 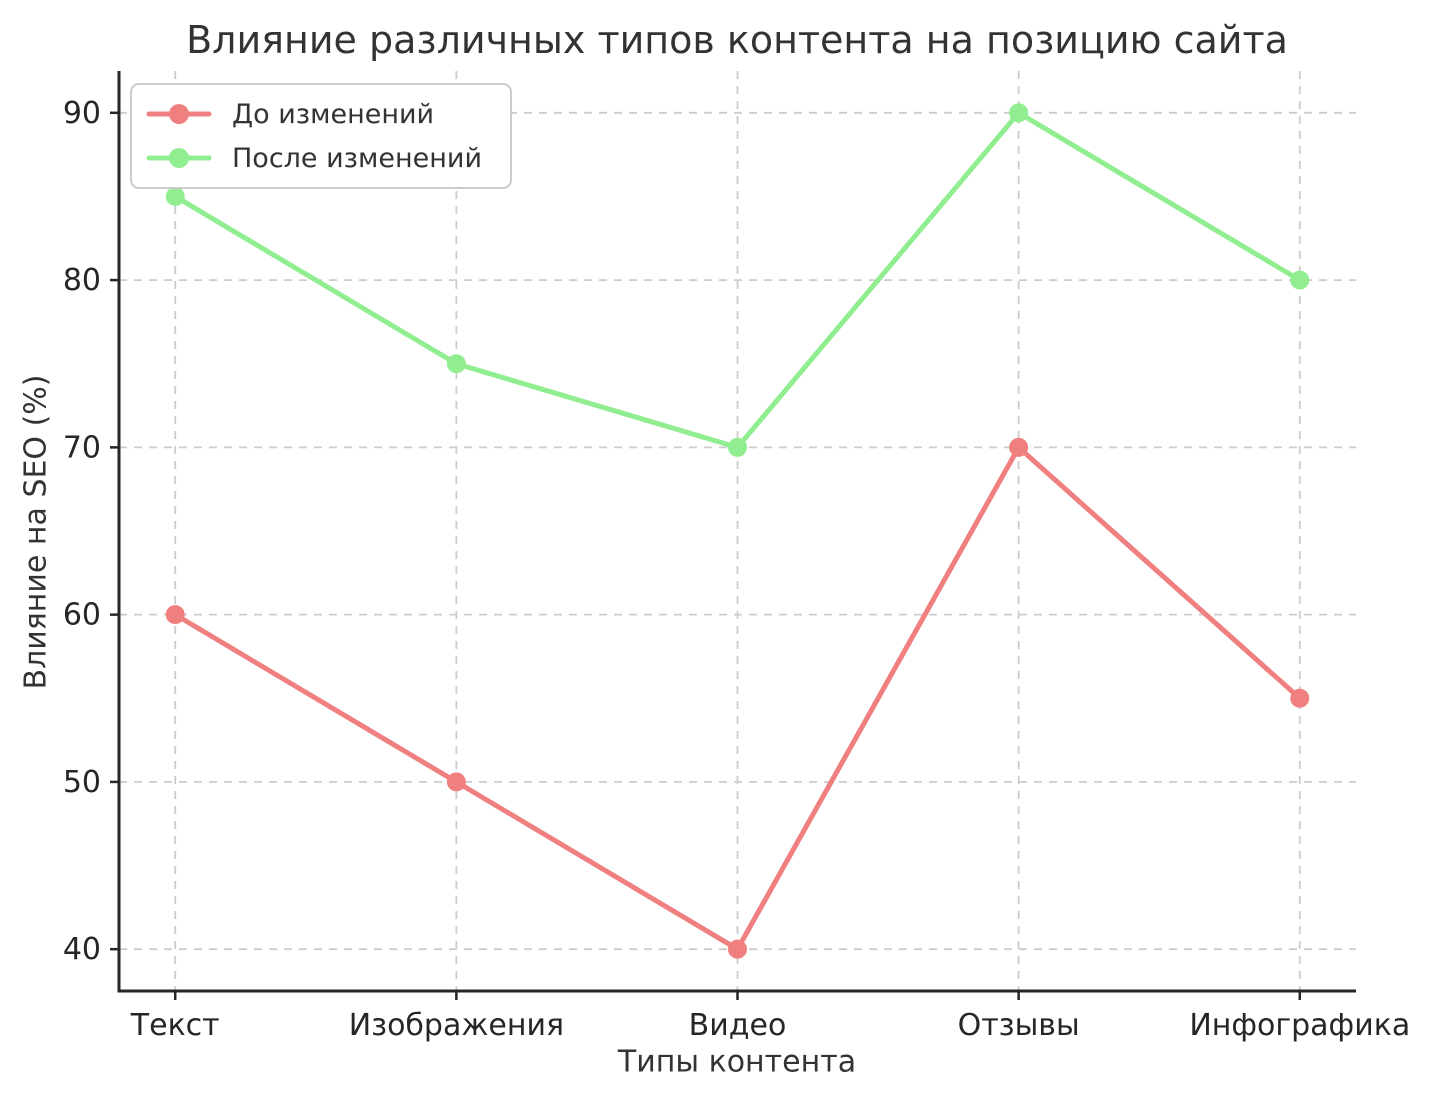 I want to click on svg-text: Видео, so click(x=738, y=1025).